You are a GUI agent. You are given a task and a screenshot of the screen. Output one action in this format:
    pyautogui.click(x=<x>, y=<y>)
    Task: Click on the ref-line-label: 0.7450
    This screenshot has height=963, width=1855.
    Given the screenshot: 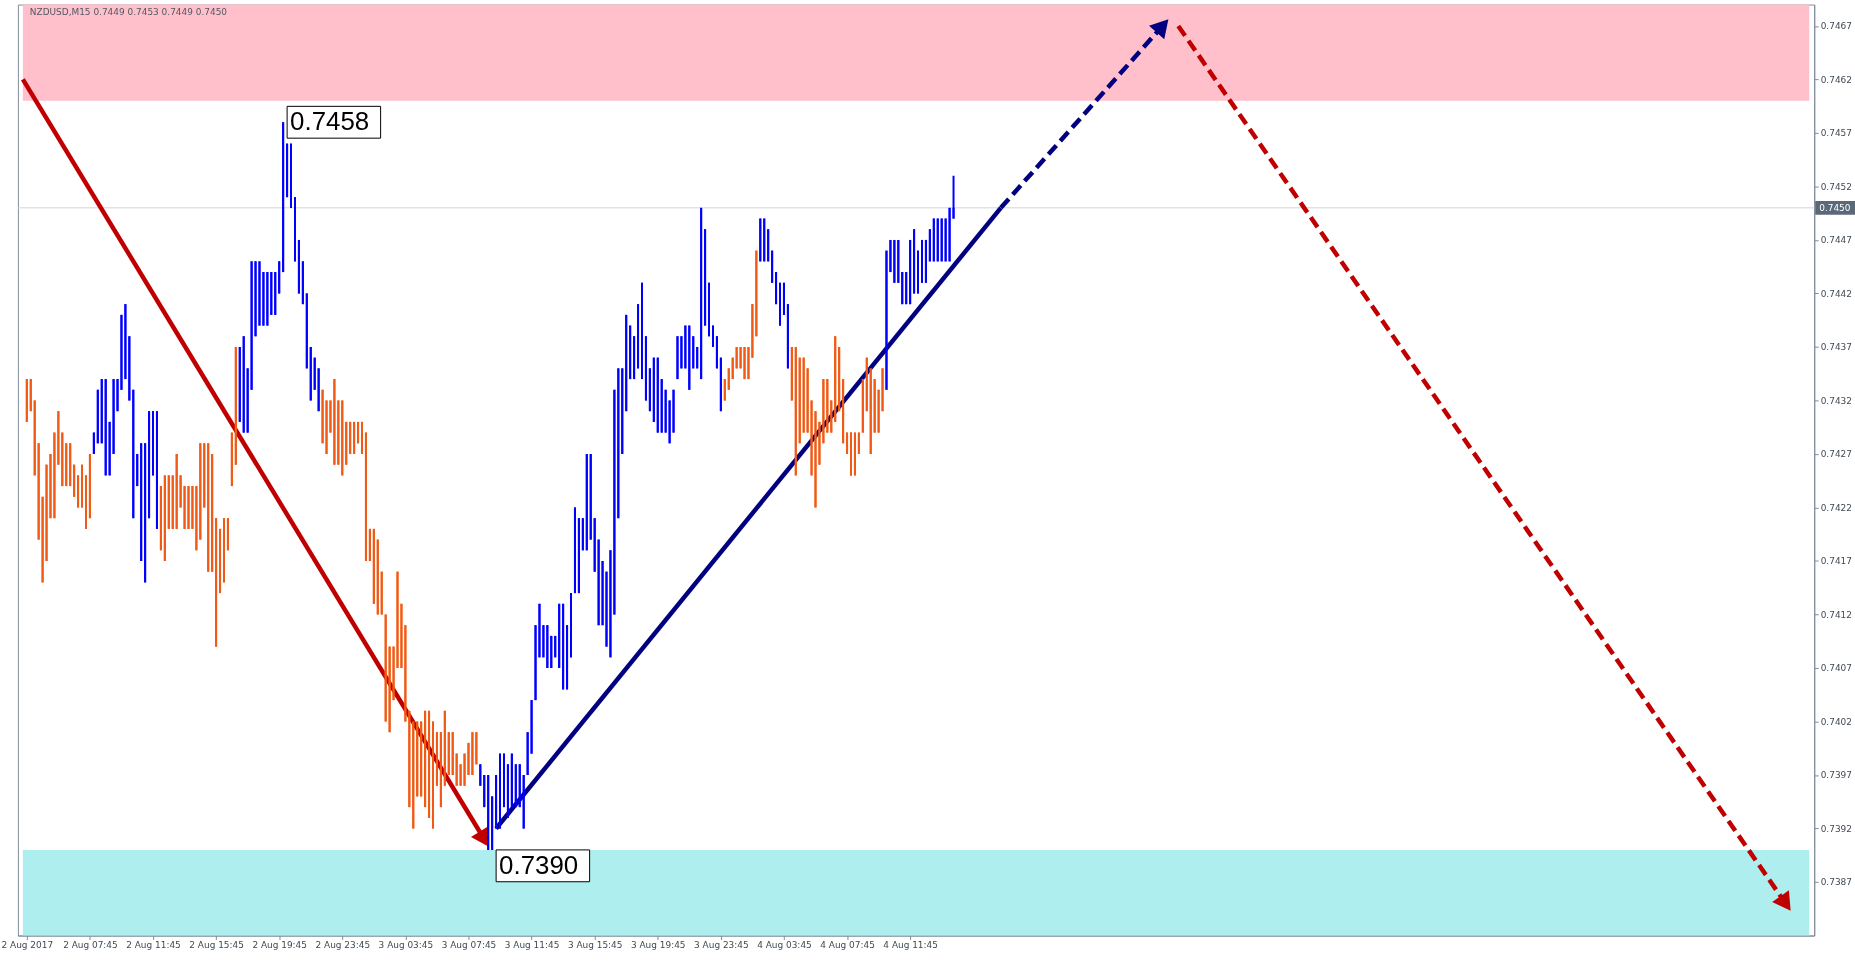 What is the action you would take?
    pyautogui.click(x=1835, y=207)
    